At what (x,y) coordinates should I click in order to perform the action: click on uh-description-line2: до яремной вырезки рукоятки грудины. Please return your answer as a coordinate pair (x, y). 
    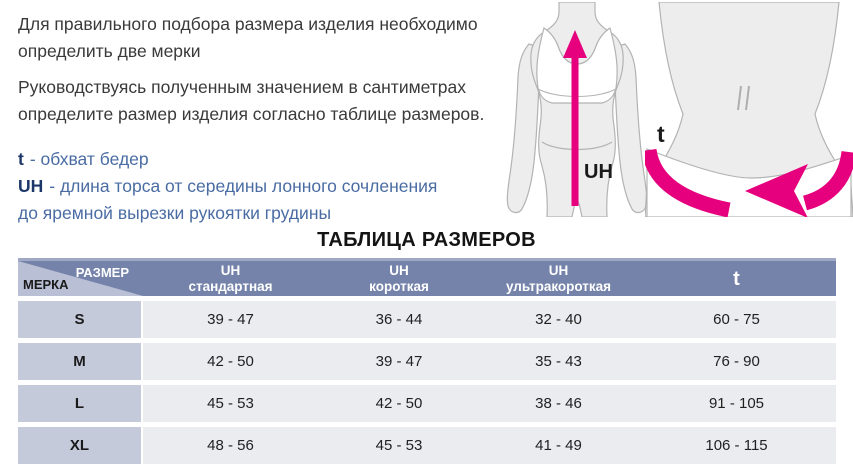
    Looking at the image, I should click on (175, 213).